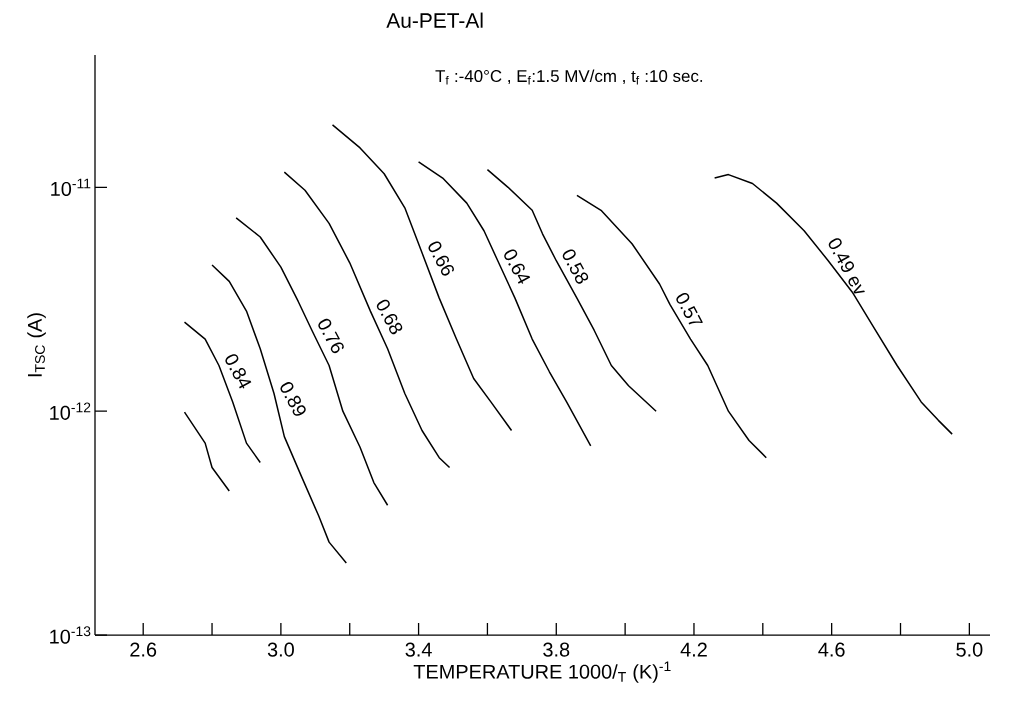 This screenshot has height=720, width=1018. I want to click on text: 0.64, so click(517, 266).